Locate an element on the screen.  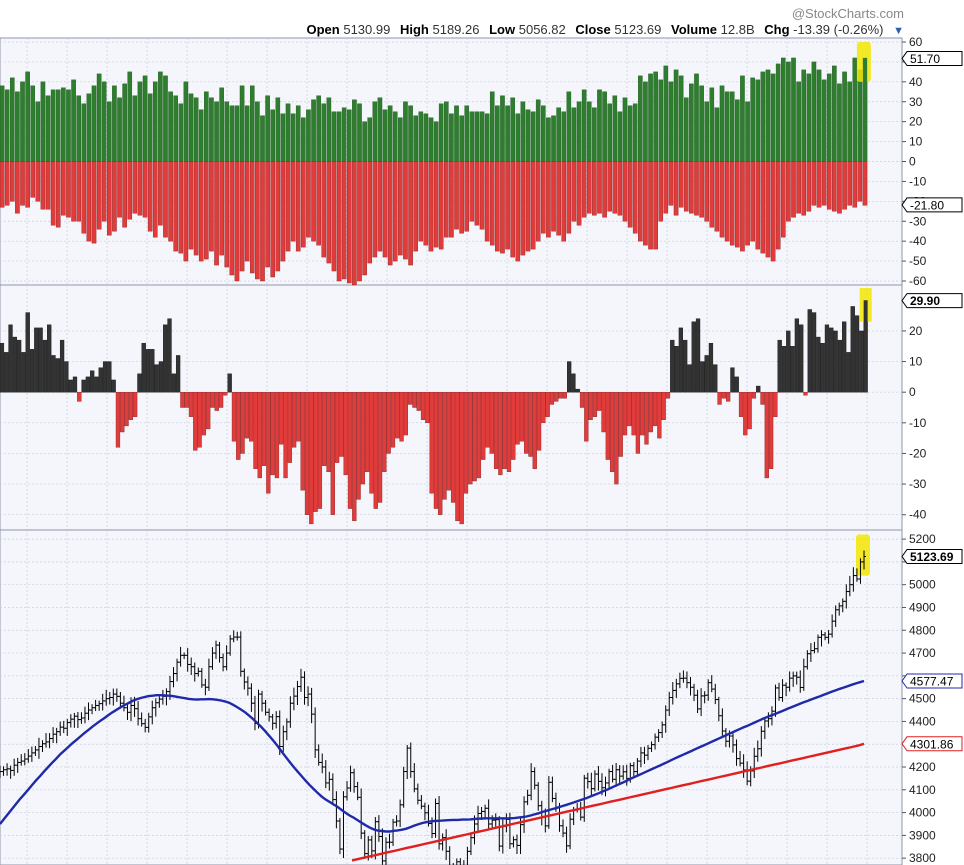
tick-label: 4000 is located at coordinates (922, 813).